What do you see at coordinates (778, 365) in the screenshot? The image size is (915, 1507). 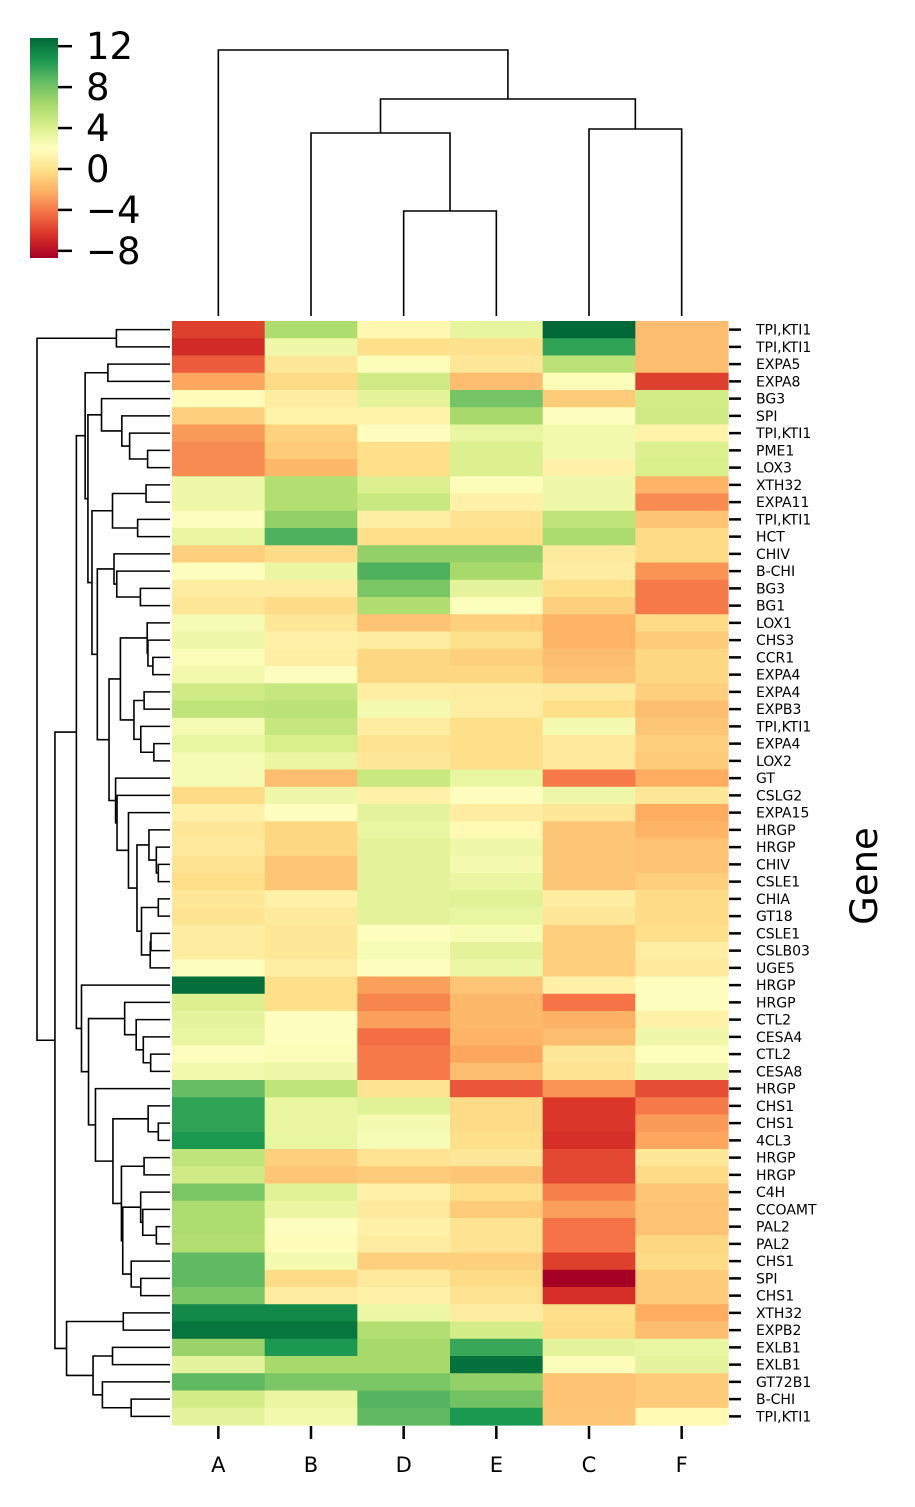 I see `row-label: EXPA5` at bounding box center [778, 365].